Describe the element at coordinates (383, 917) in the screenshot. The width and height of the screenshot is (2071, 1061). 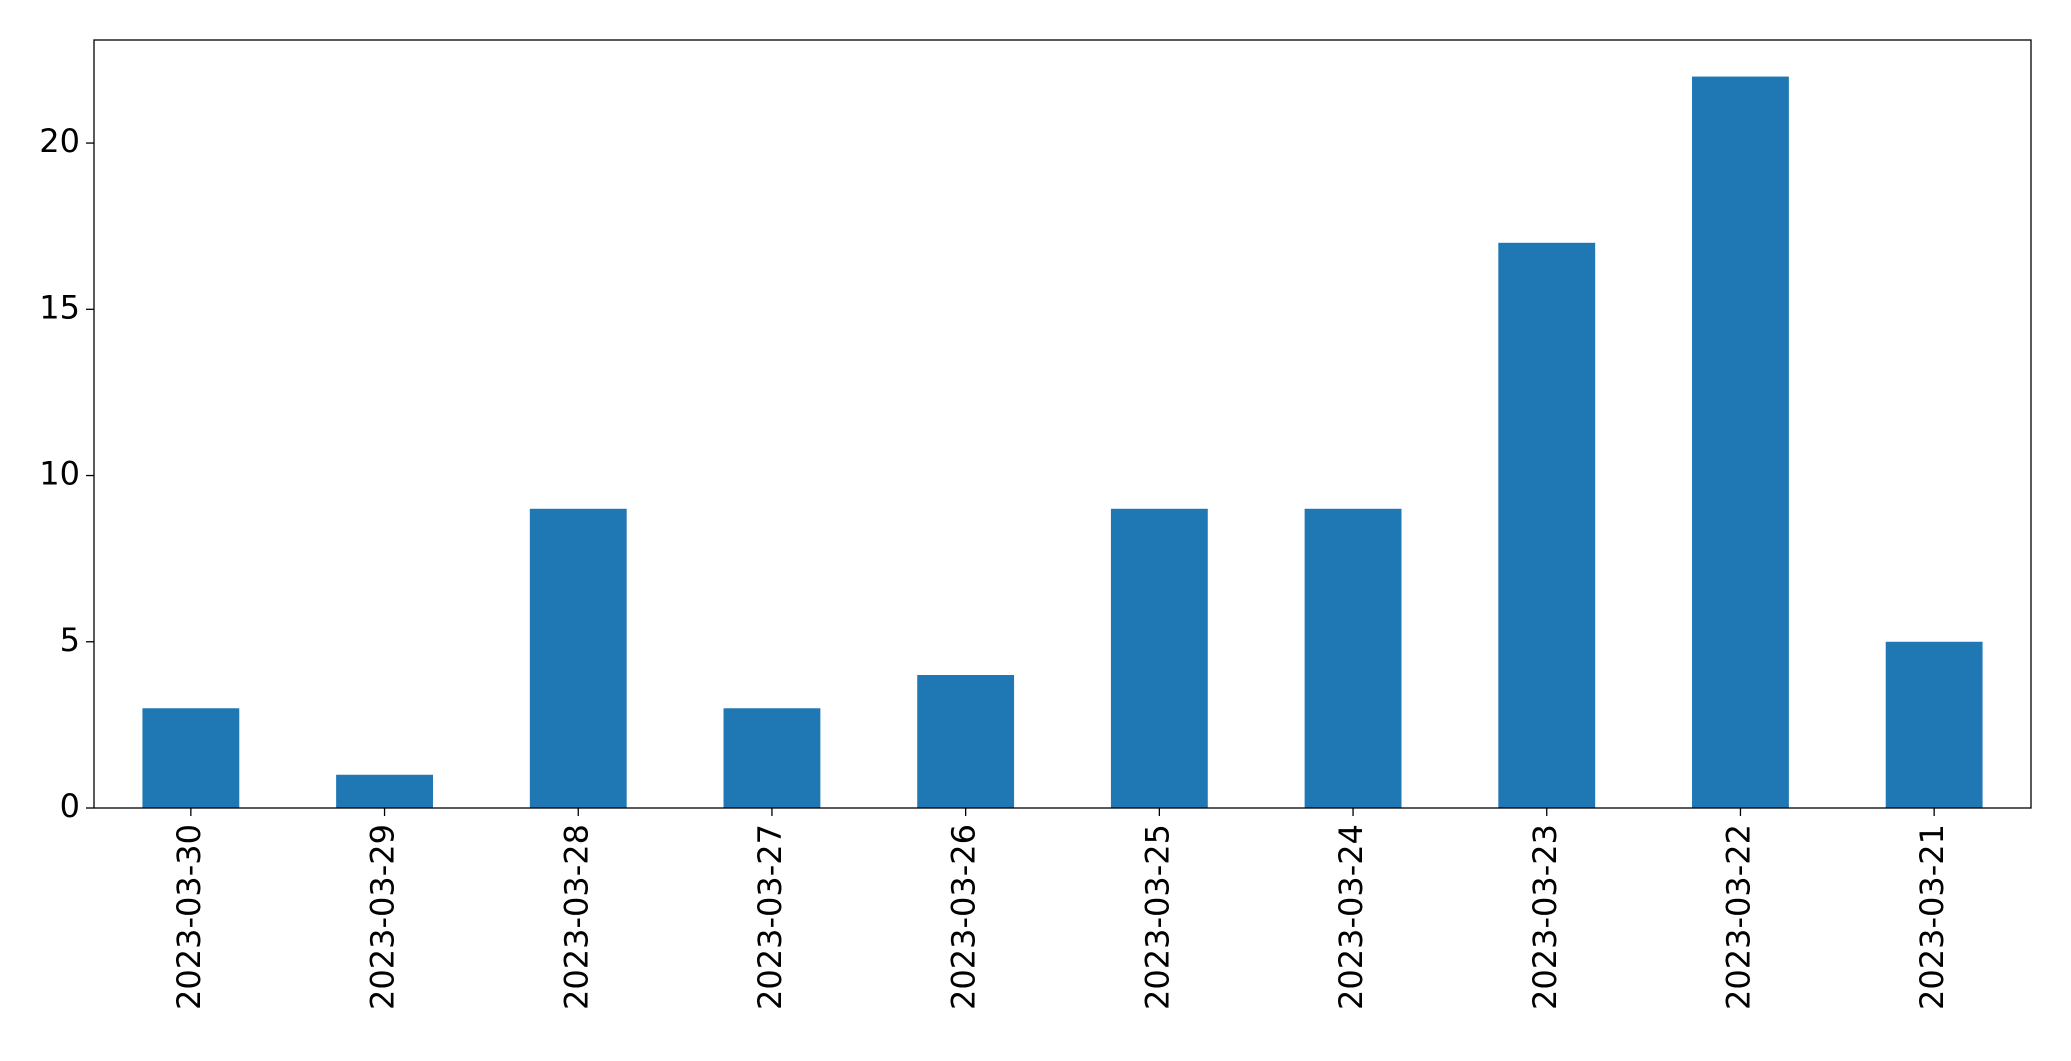
I see `x-tick-label: 2023-03-29` at that location.